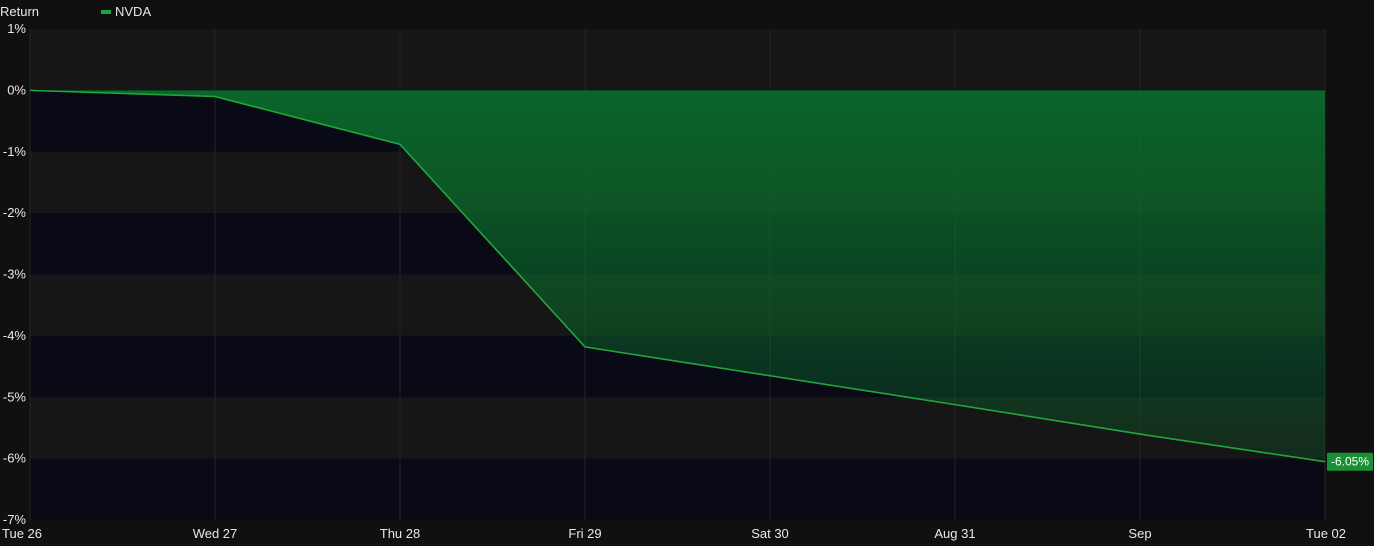 Image resolution: width=1374 pixels, height=546 pixels. Describe the element at coordinates (1139, 533) in the screenshot. I see `x-tick-label: Sep` at that location.